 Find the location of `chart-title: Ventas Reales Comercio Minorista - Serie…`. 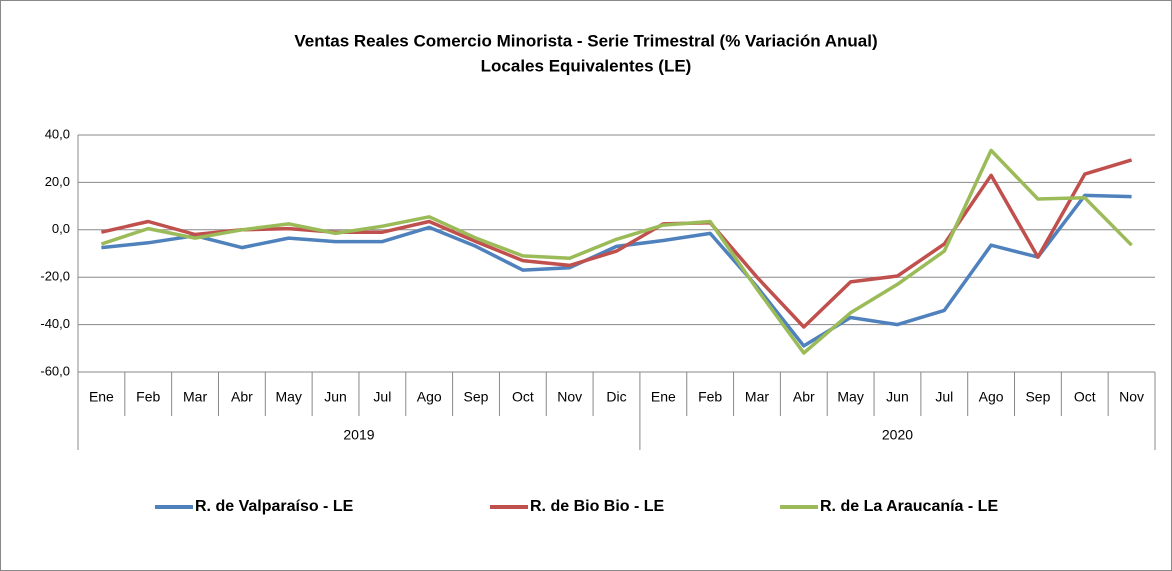

chart-title: Ventas Reales Comercio Minorista - Serie… is located at coordinates (585, 40).